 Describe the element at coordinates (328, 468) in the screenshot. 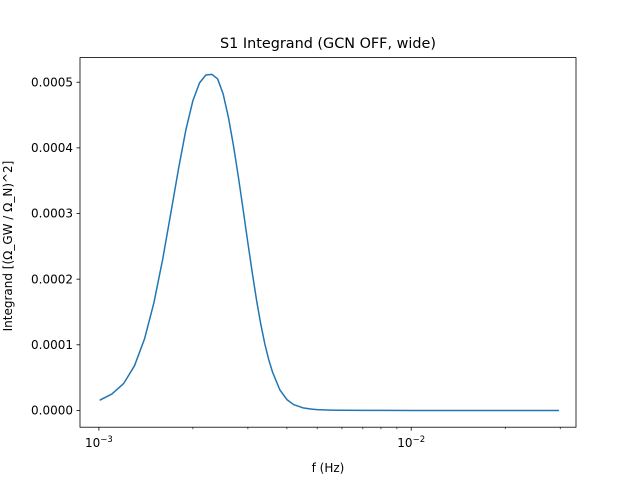

I see `x-axis-label: f (Hz)` at that location.